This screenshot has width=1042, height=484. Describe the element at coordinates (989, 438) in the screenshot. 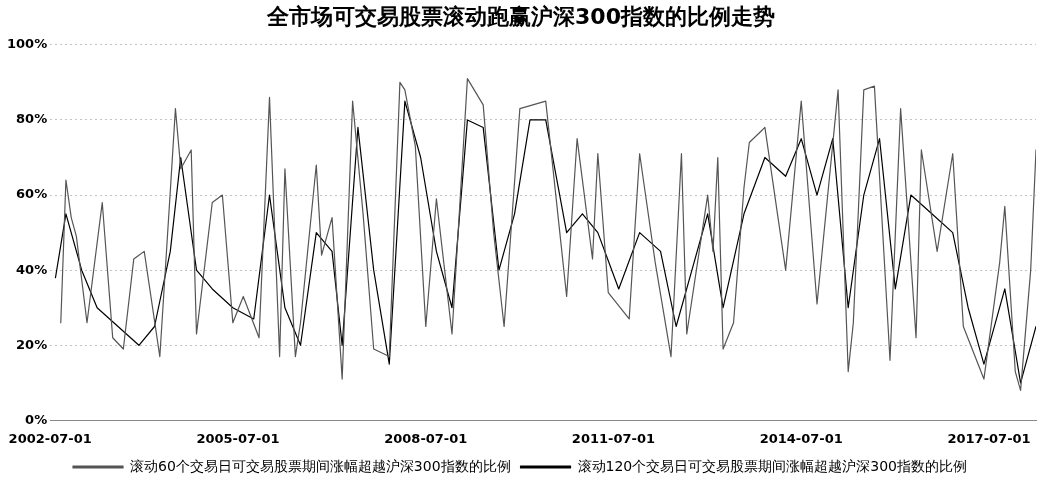

I see `x-tick-label: 2017-07-01` at that location.